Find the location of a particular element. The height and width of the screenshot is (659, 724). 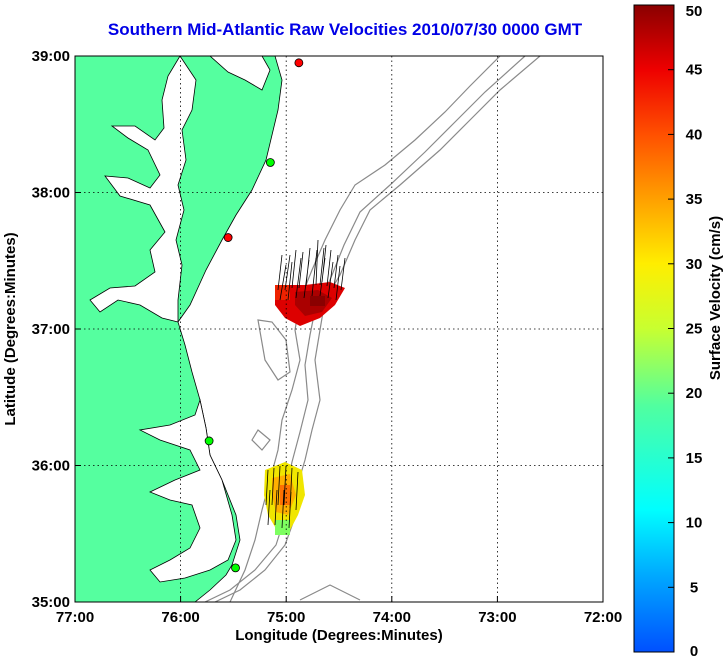

x-tick-label: 76:00 is located at coordinates (180, 617).